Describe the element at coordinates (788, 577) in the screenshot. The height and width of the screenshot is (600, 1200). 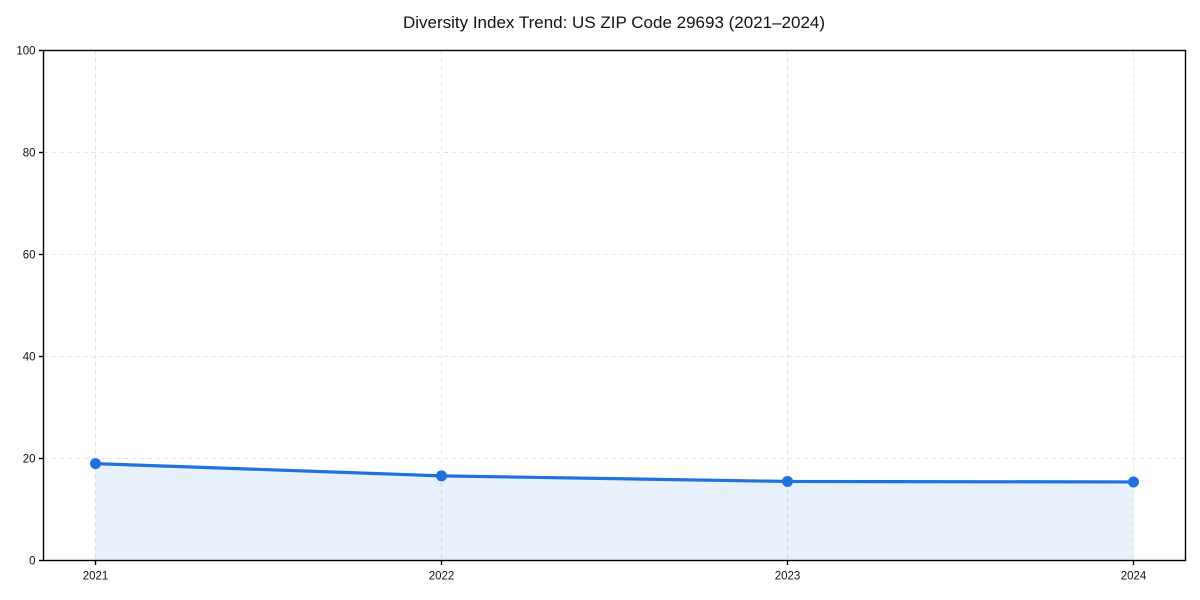
I see `x-axis-tick-label: 2023` at that location.